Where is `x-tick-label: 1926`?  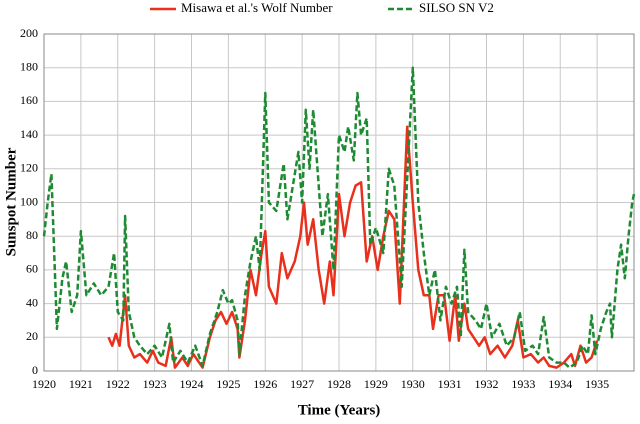
x-tick-label: 1926 is located at coordinates (265, 384).